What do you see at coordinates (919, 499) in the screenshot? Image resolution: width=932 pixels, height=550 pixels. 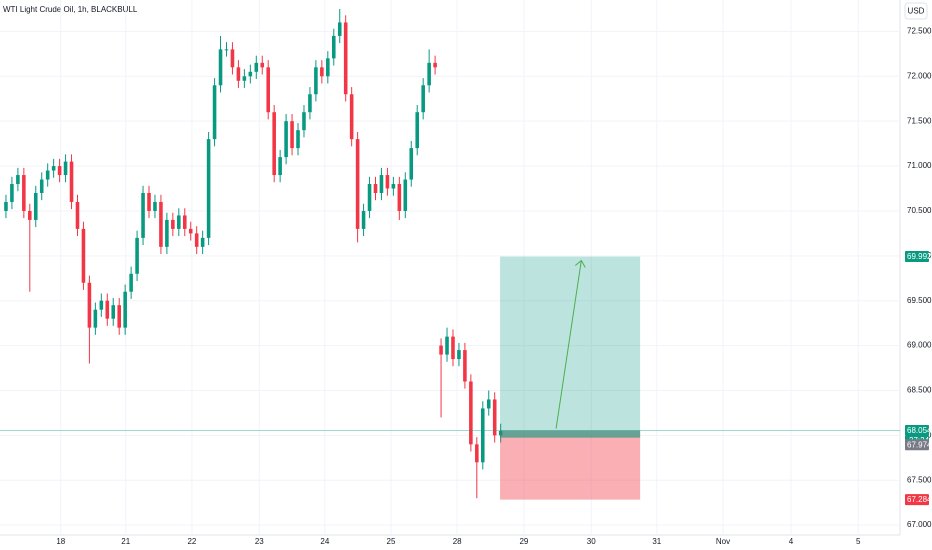 I see `stop-price-label: 67.284` at bounding box center [919, 499].